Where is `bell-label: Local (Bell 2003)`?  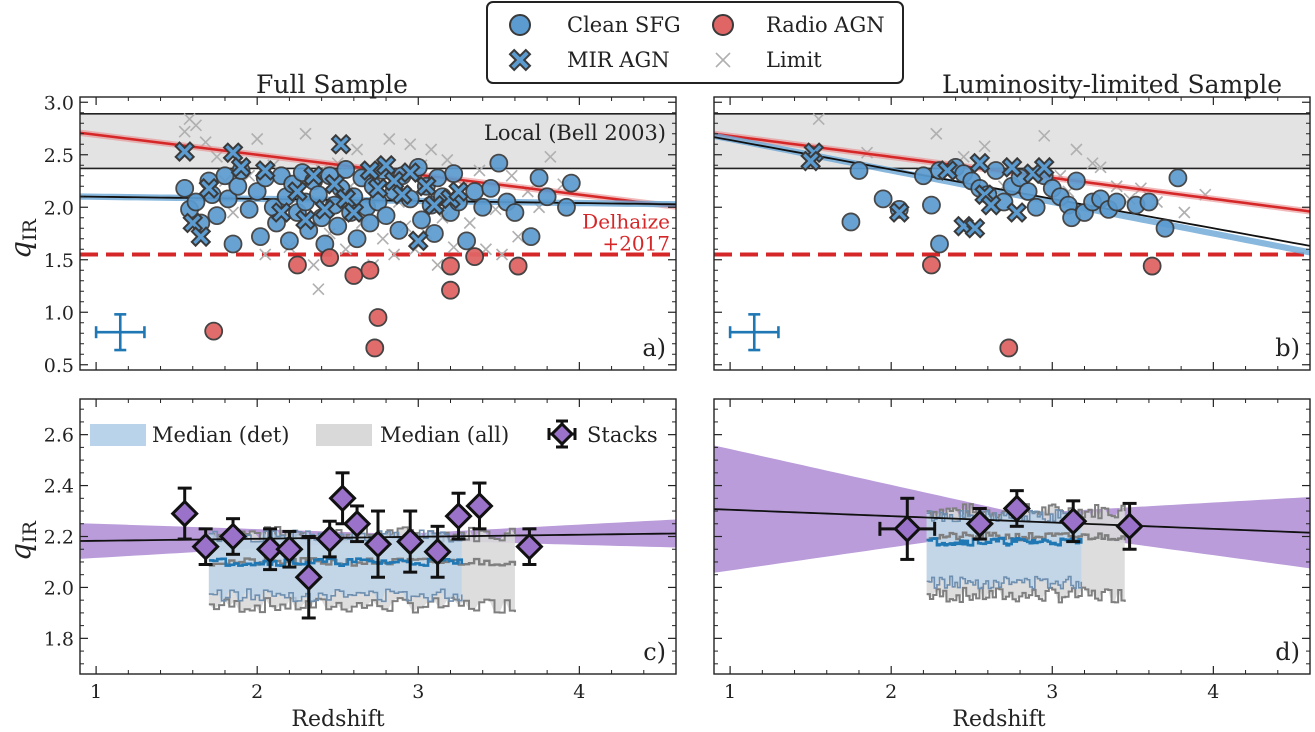 bell-label: Local (Bell 2003) is located at coordinates (575, 133).